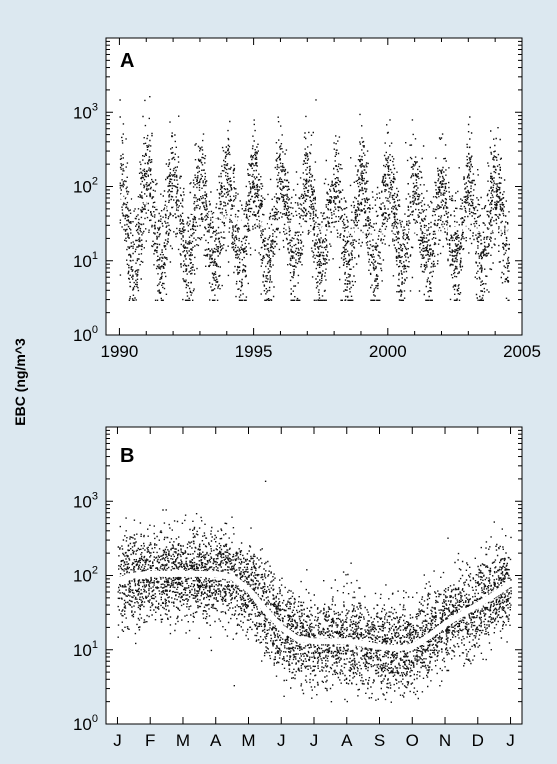 This screenshot has width=557, height=764. I want to click on panel-b-ytick-label: 10³, so click(85, 500).